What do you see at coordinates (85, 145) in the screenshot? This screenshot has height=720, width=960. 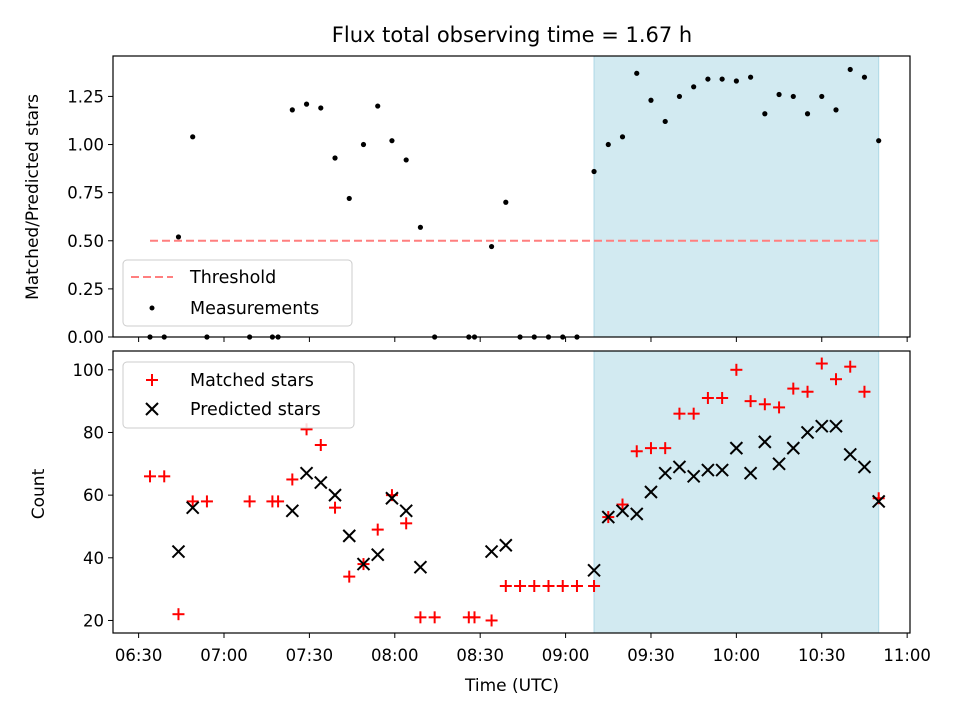 I see `y-tick-label: 1.00` at bounding box center [85, 145].